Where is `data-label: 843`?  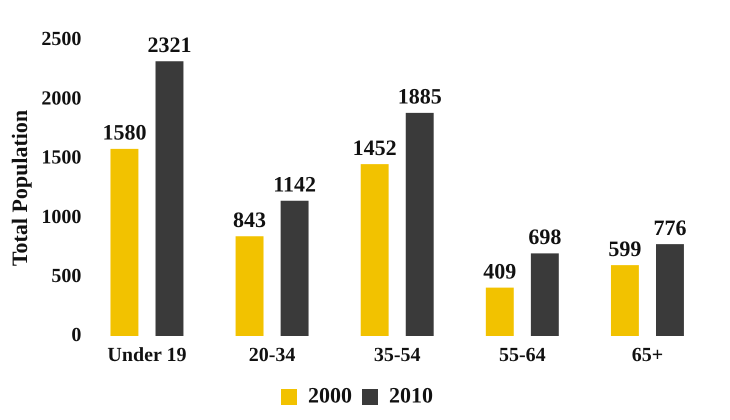 data-label: 843 is located at coordinates (249, 219).